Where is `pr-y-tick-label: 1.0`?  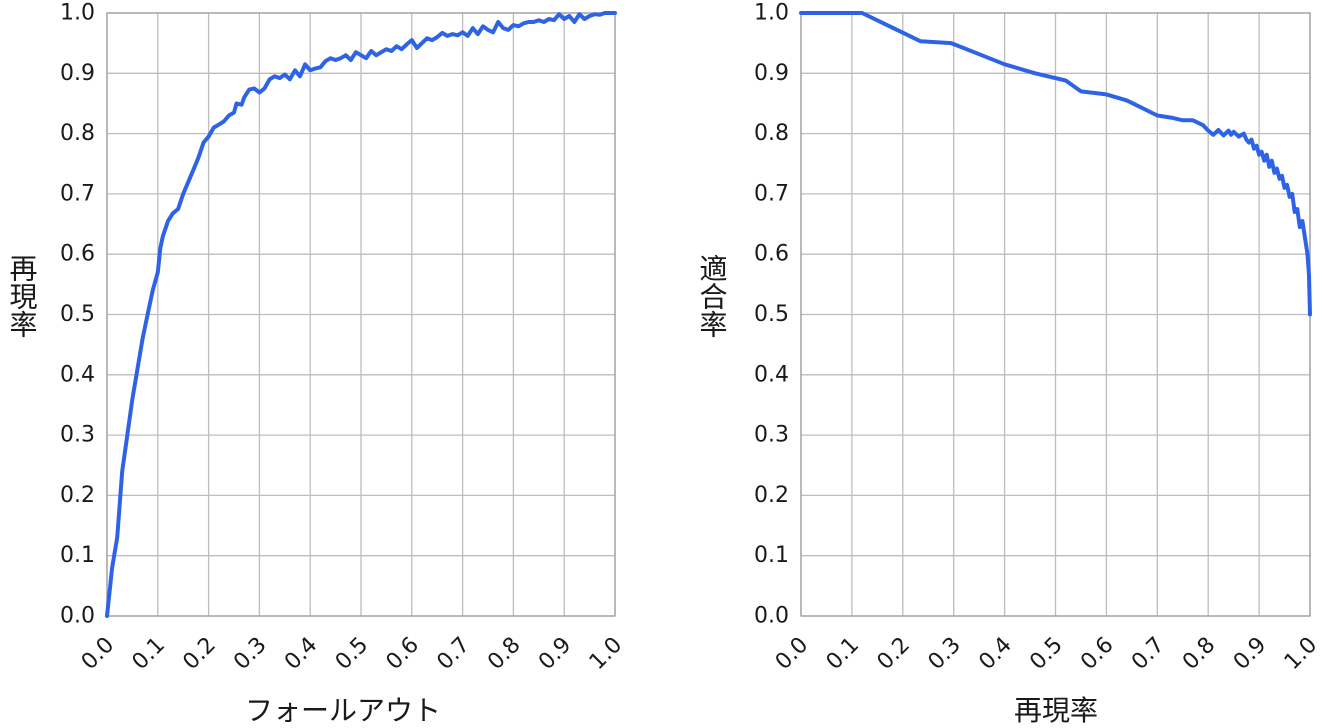 pr-y-tick-label: 1.0 is located at coordinates (771, 13).